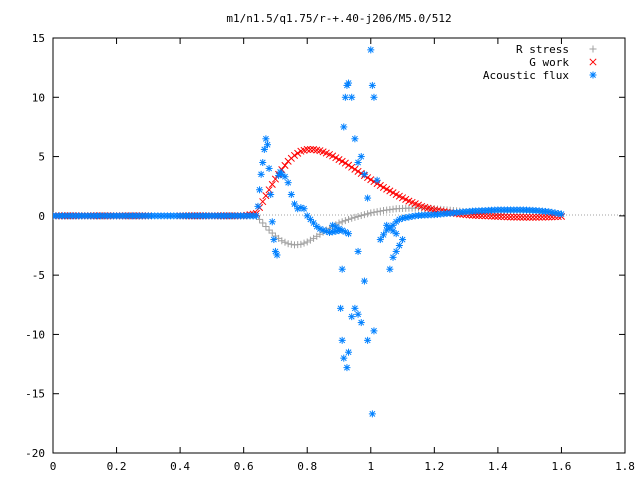 The image size is (640, 480). I want to click on y-tick-label: 5, so click(41, 157).